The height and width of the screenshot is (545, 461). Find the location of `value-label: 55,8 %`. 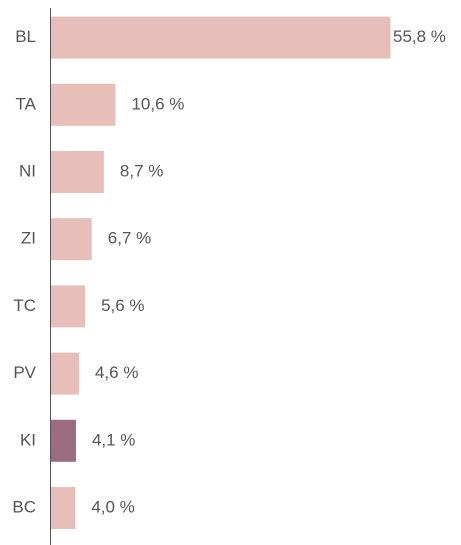

value-label: 55,8 % is located at coordinates (419, 36).